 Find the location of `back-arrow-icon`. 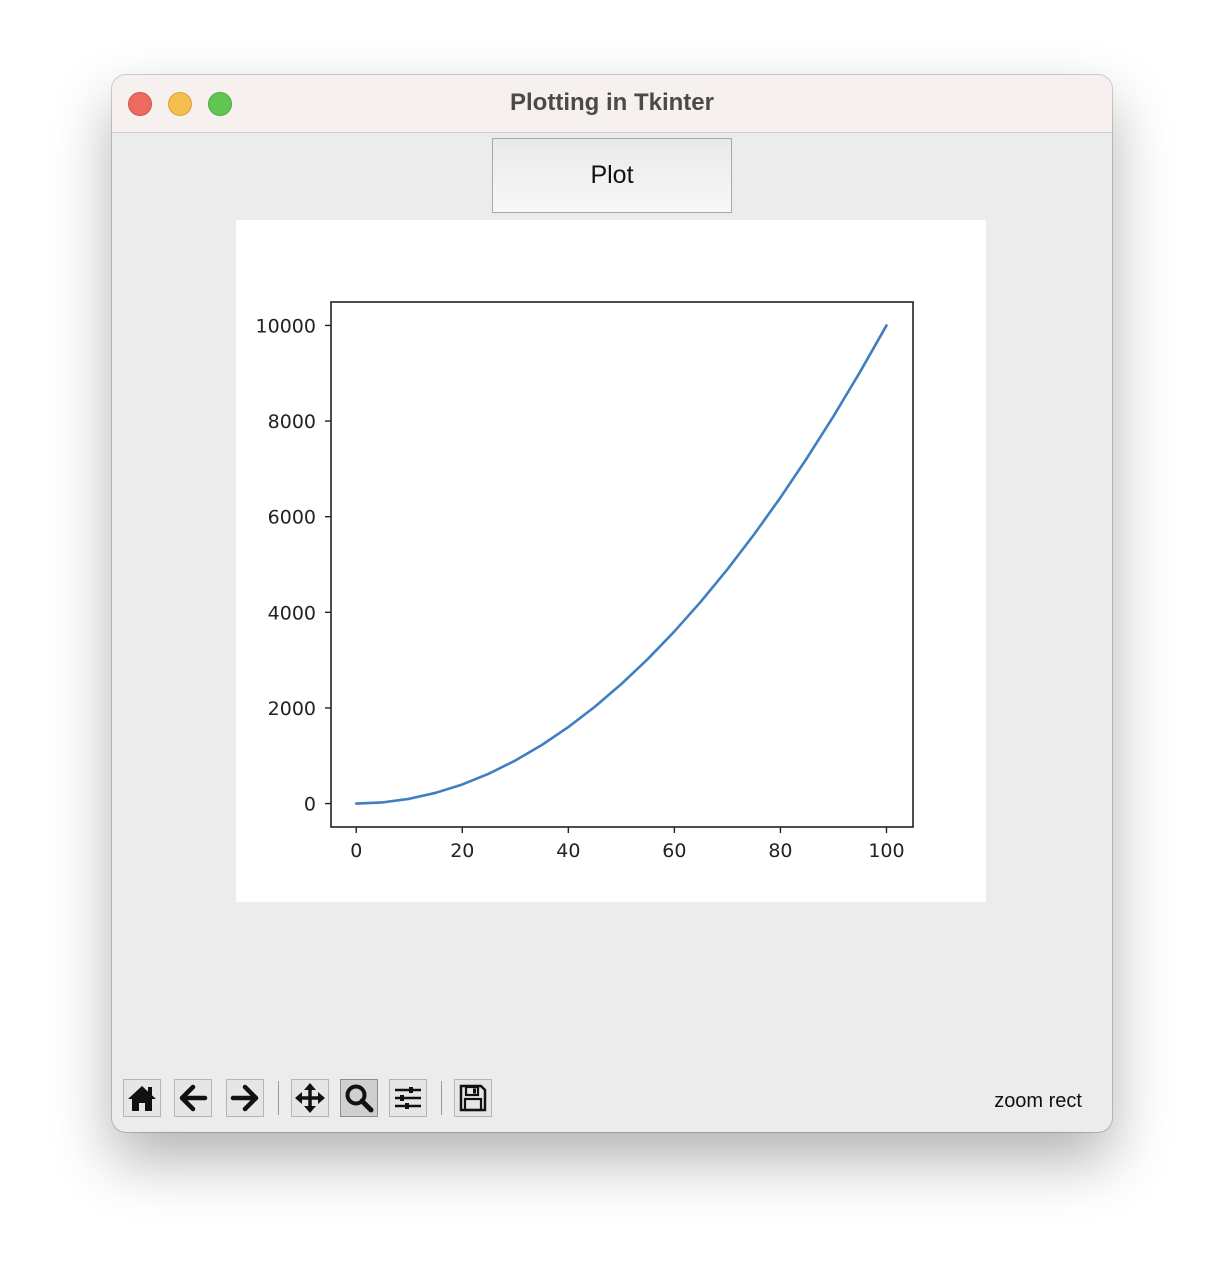

back-arrow-icon is located at coordinates (193, 1098).